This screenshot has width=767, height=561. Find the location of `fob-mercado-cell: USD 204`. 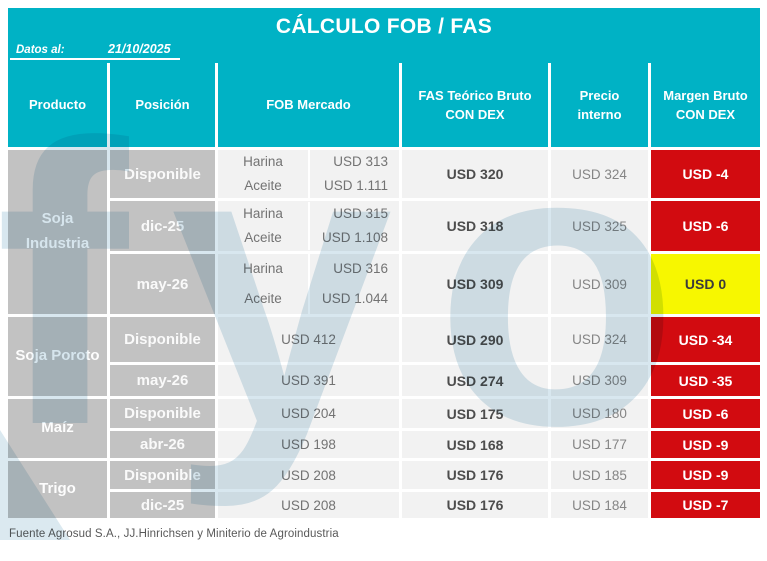

fob-mercado-cell: USD 204 is located at coordinates (308, 413).